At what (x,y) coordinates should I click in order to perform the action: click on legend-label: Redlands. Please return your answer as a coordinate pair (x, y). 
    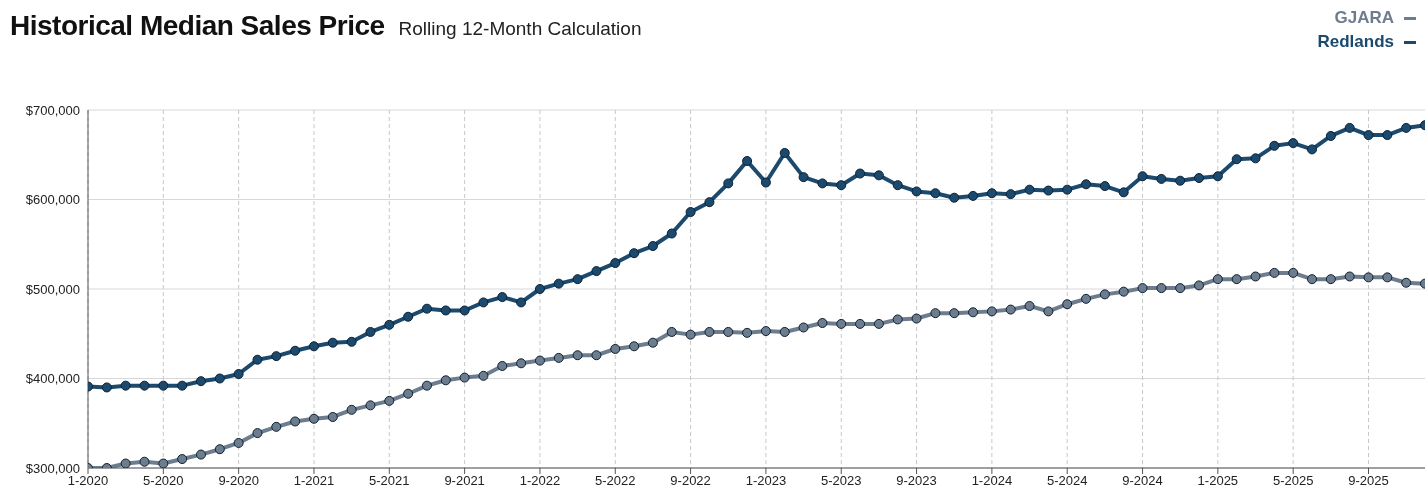
    Looking at the image, I should click on (1355, 42).